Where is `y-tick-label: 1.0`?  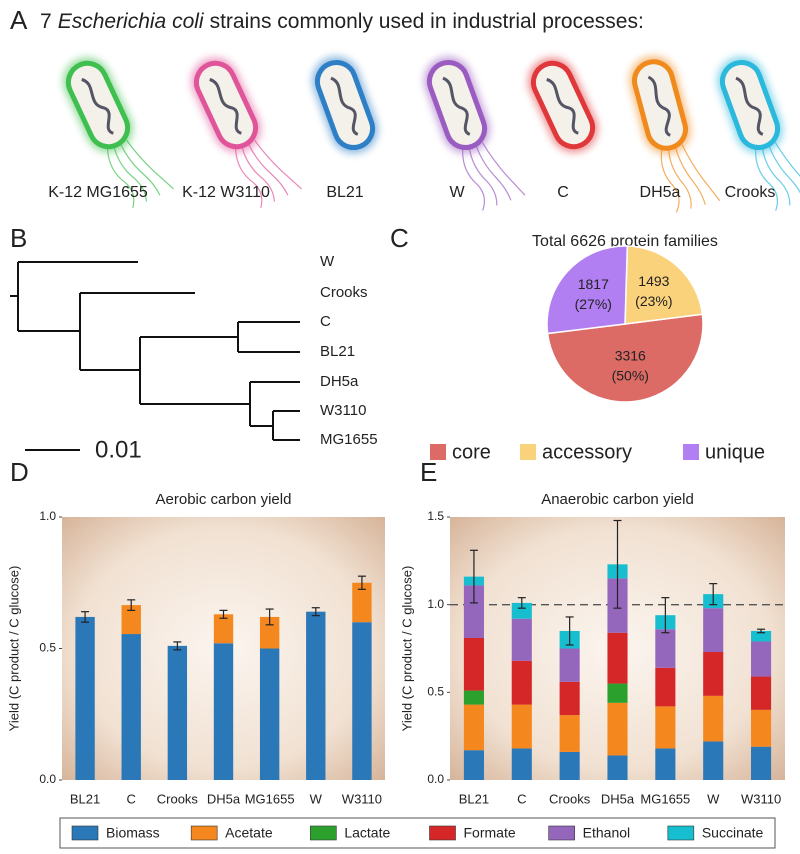
y-tick-label: 1.0 is located at coordinates (47, 516).